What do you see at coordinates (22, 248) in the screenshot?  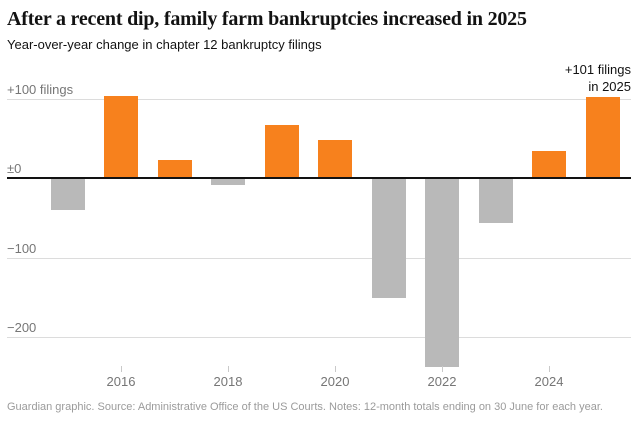 I see `y-axis-label--100: −100` at bounding box center [22, 248].